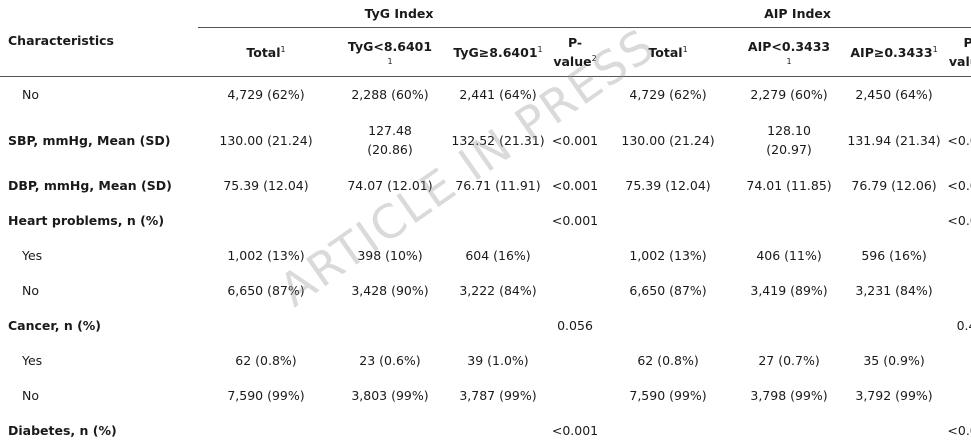 The image size is (971, 448). I want to click on table-cell: 398 (10%), so click(390, 255).